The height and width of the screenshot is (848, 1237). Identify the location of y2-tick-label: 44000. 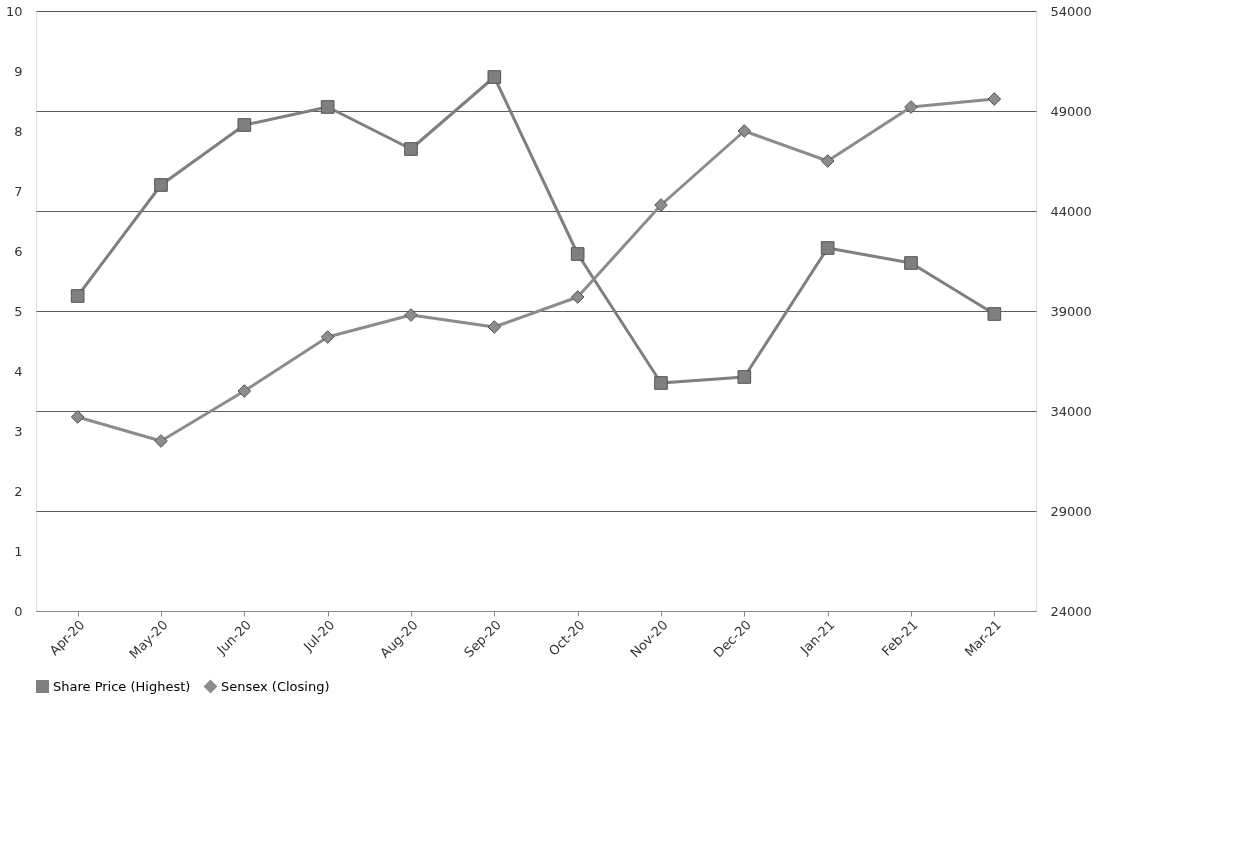
(1071, 211).